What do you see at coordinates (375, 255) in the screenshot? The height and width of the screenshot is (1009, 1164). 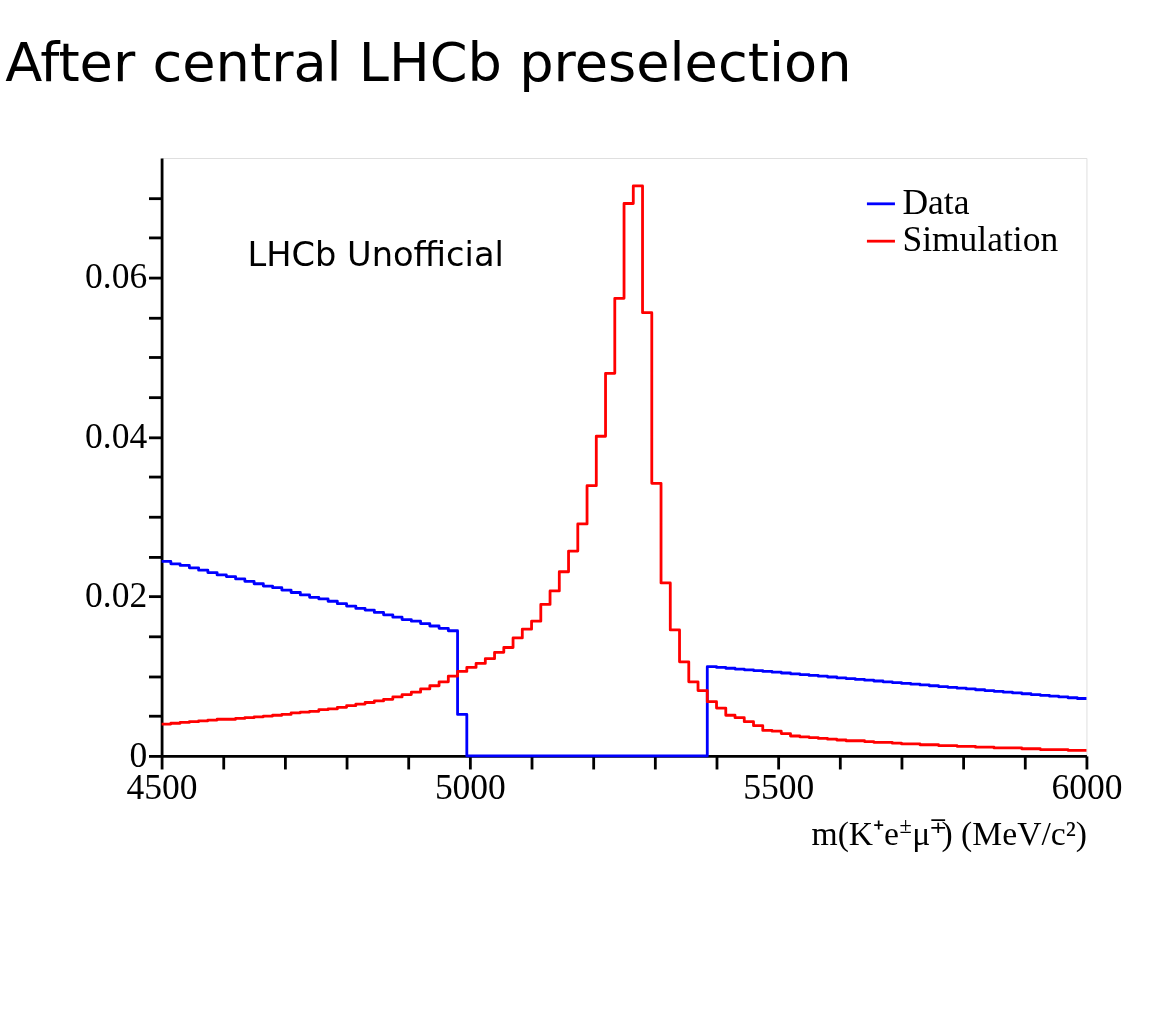 I see `annotation: LHCb Unofficial` at bounding box center [375, 255].